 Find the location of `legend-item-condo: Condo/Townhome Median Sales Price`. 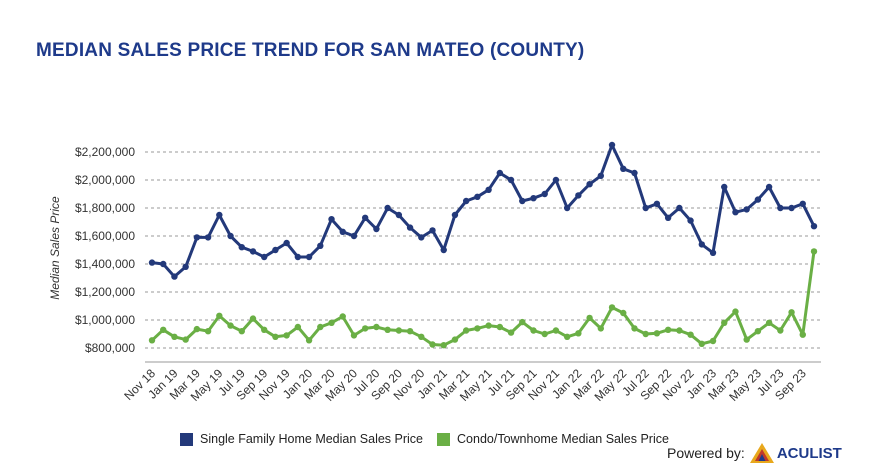

legend-item-condo: Condo/Townhome Median Sales Price is located at coordinates (553, 439).